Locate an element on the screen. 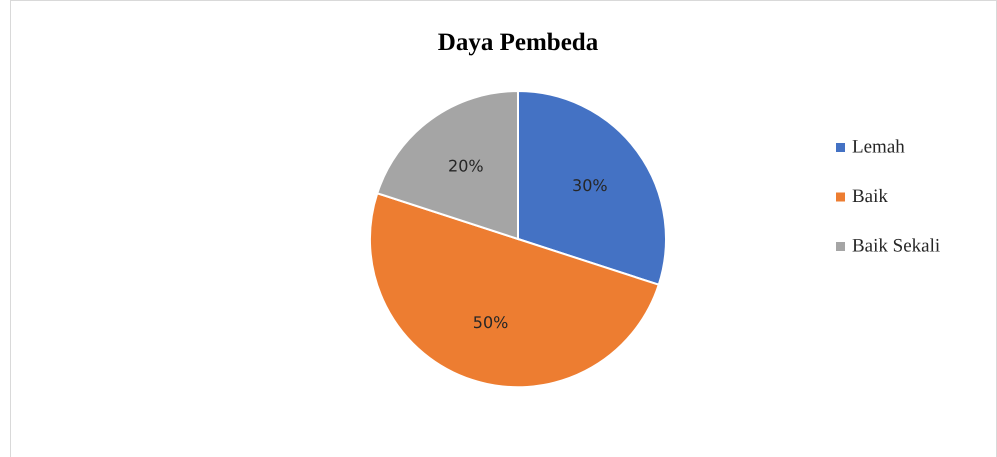 The height and width of the screenshot is (457, 997). data-label: 30% is located at coordinates (590, 186).